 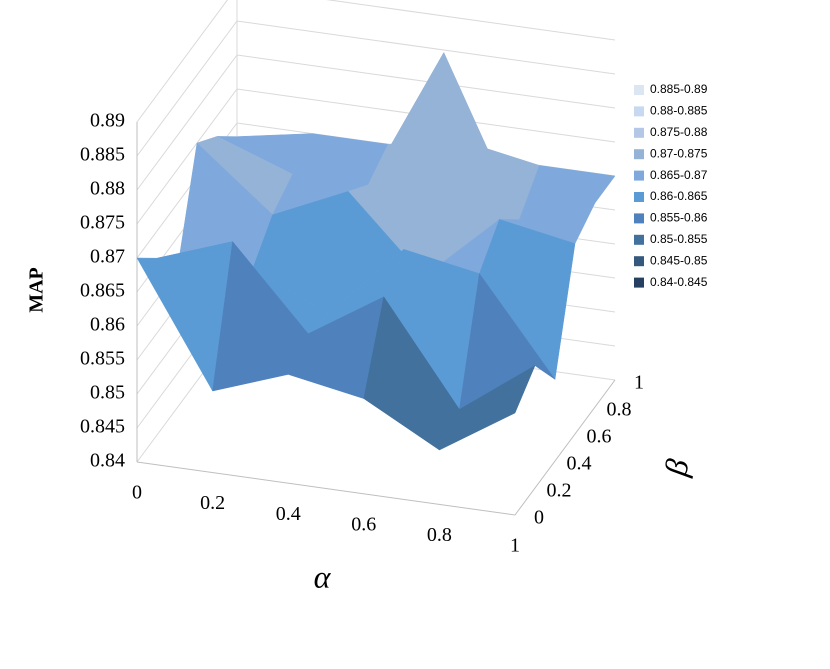 What do you see at coordinates (619, 410) in the screenshot?
I see `y-tick-label: 0.8` at bounding box center [619, 410].